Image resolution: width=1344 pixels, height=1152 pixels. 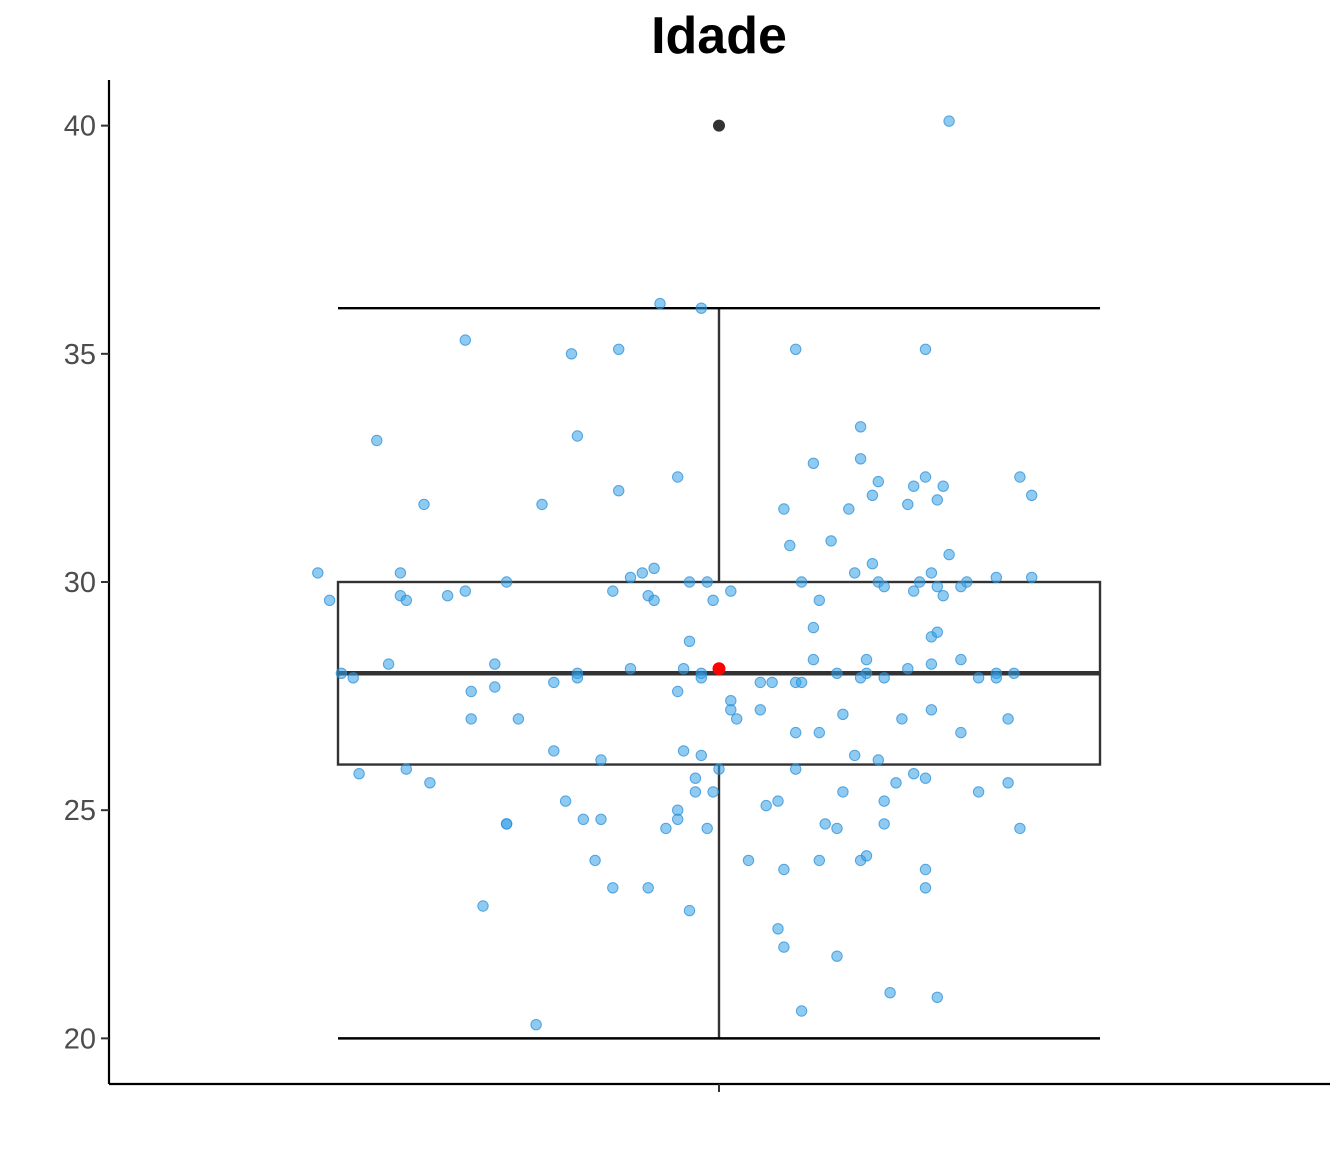 What do you see at coordinates (86, 583) in the screenshot?
I see `y-axis-ticks: 20 25 30 35 40` at bounding box center [86, 583].